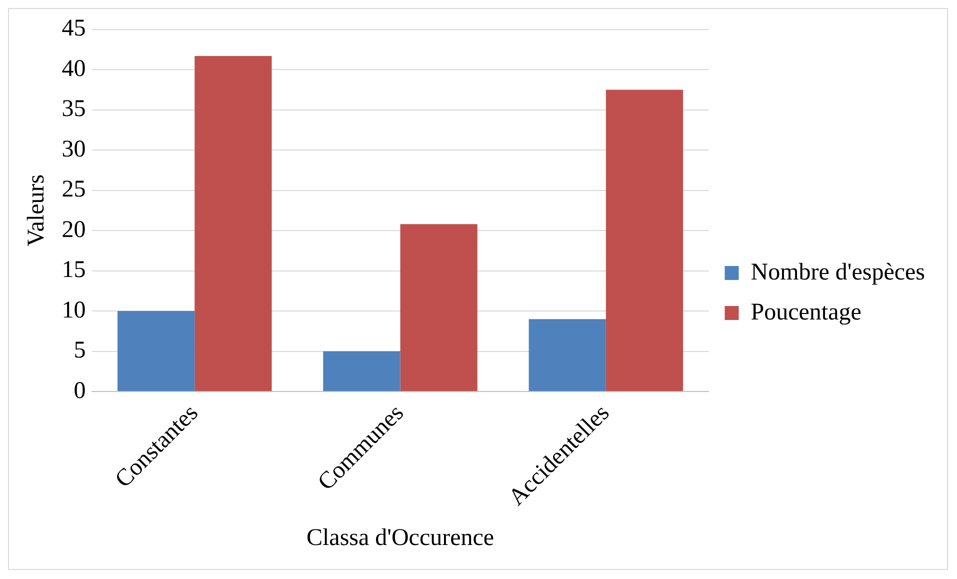  I want to click on y-tick-label: 0, so click(80, 391).